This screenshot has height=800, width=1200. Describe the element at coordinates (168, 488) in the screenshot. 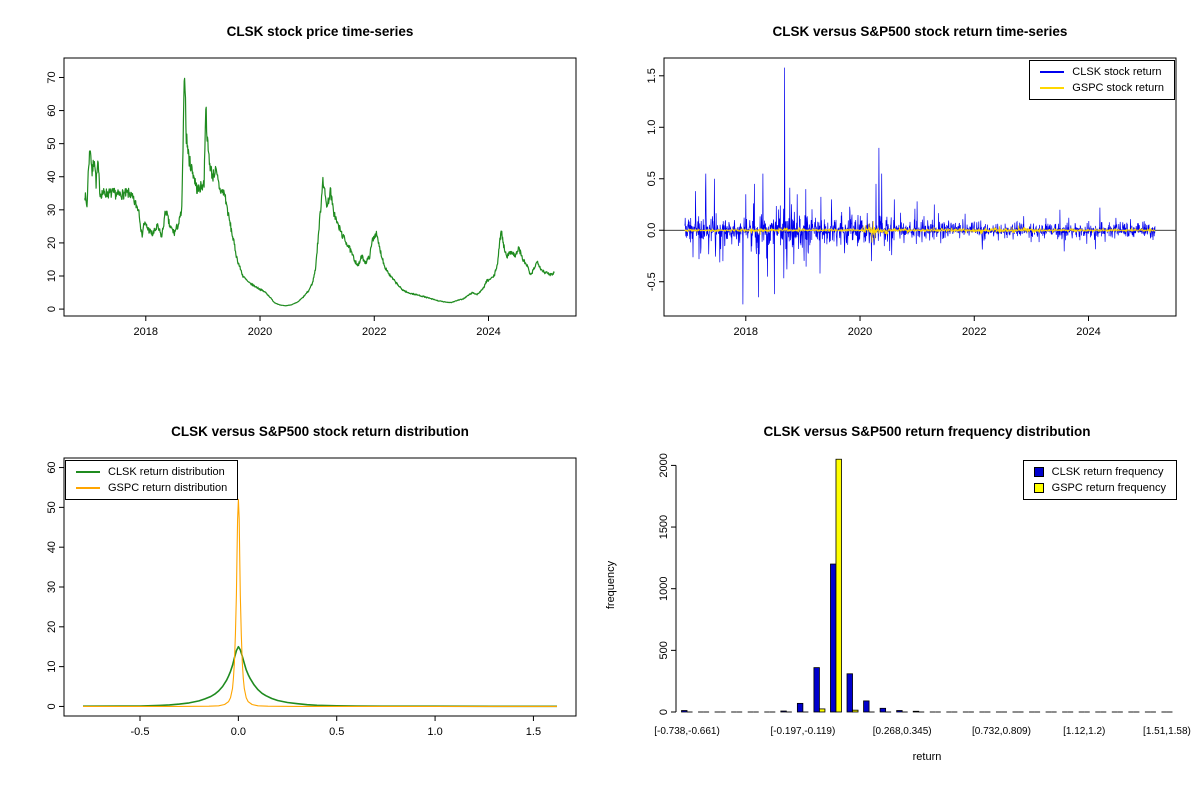

I see `legend-label-gspc-distribution: GSPC return distribution` at that location.